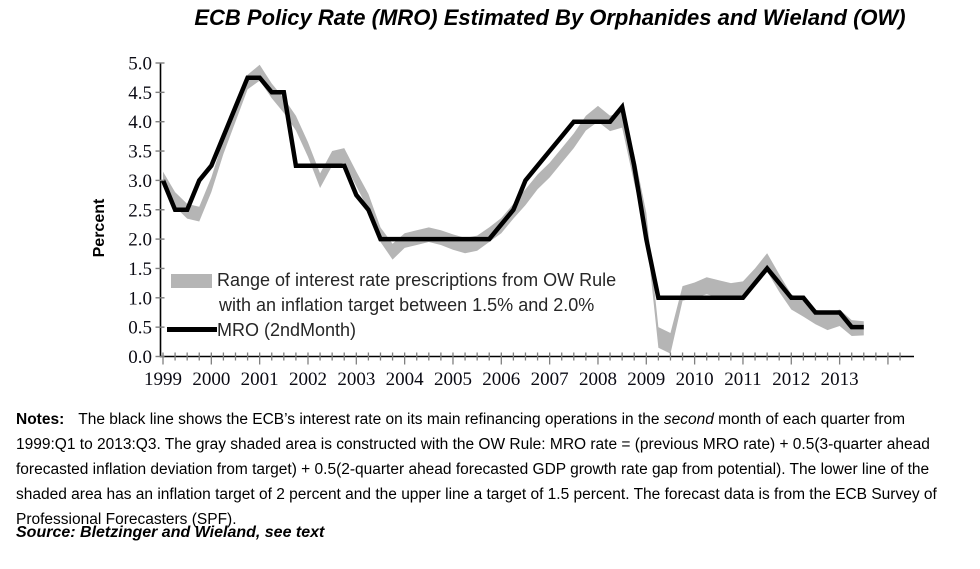  What do you see at coordinates (791, 379) in the screenshot?
I see `x-tick-label: 2012` at bounding box center [791, 379].